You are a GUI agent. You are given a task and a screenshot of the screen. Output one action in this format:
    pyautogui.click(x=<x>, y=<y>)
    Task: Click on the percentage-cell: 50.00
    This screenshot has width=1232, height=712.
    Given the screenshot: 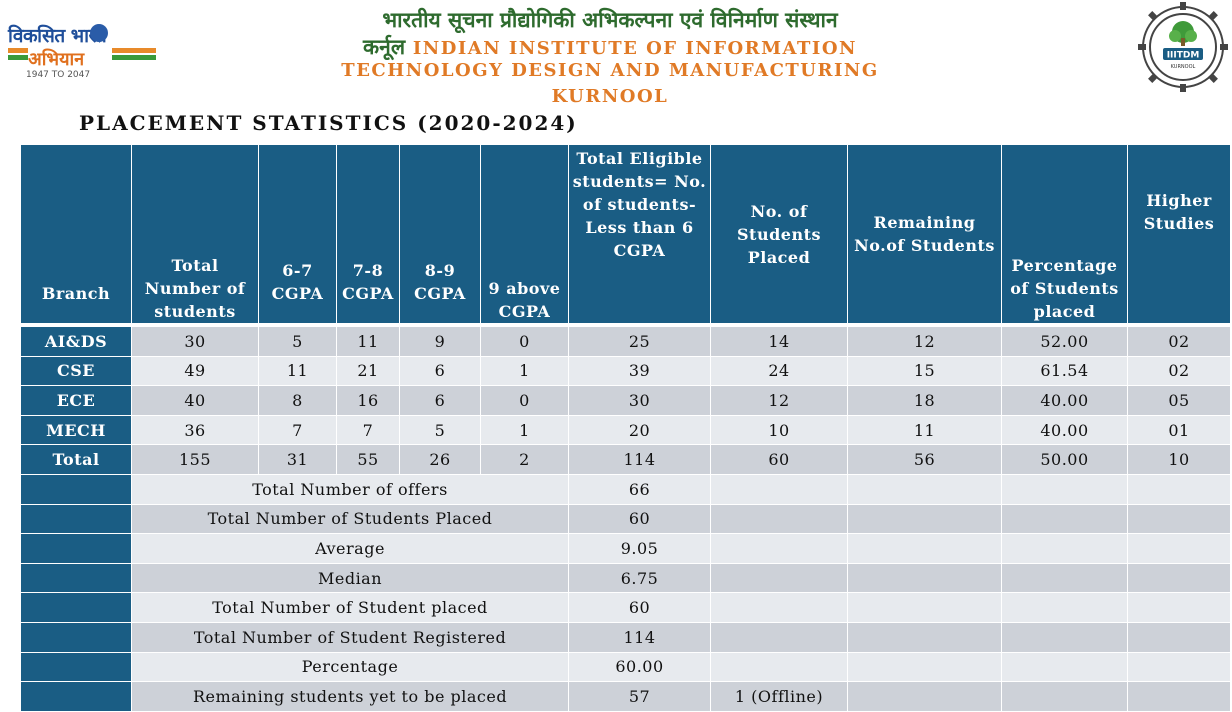 What is the action you would take?
    pyautogui.click(x=1064, y=459)
    